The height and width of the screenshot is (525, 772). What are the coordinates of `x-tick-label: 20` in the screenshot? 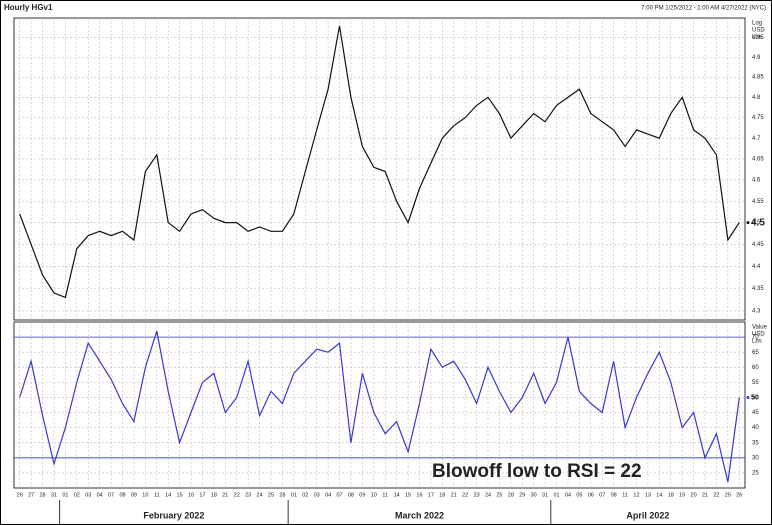 It's located at (694, 495).